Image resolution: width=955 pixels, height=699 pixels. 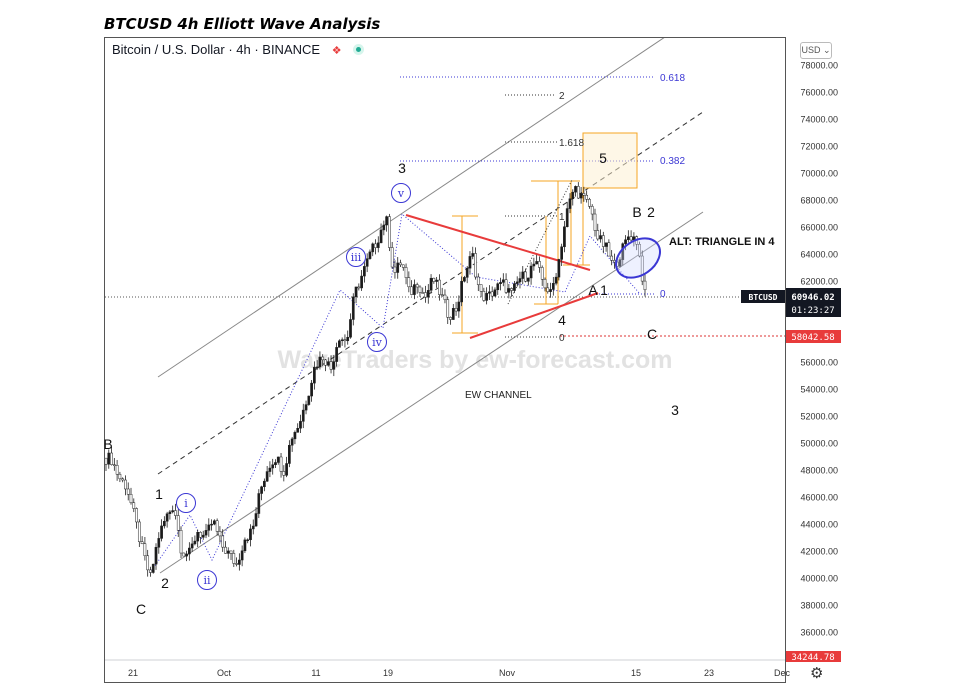 I want to click on alt-triangle-ellipse, so click(x=638, y=257).